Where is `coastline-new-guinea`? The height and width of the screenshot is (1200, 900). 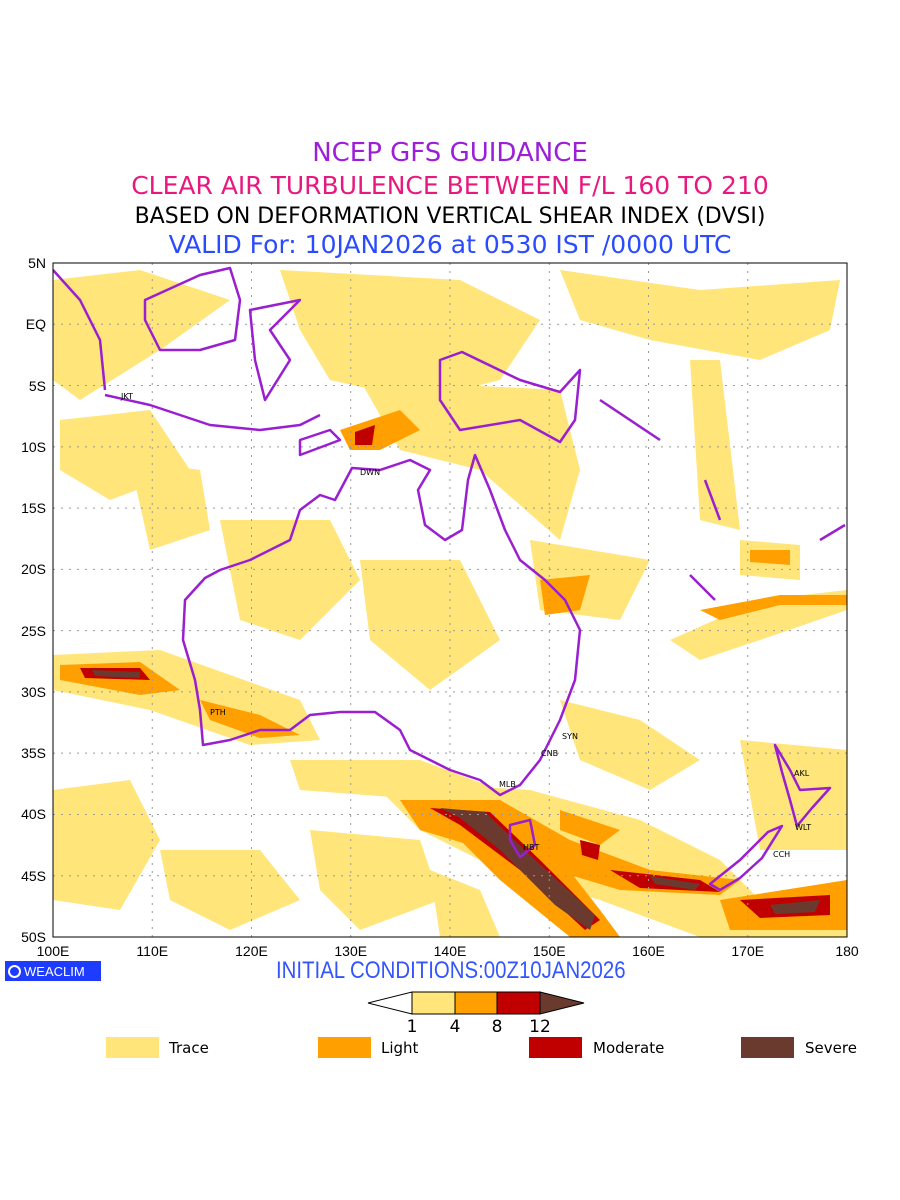
coastline-new-guinea is located at coordinates (510, 397).